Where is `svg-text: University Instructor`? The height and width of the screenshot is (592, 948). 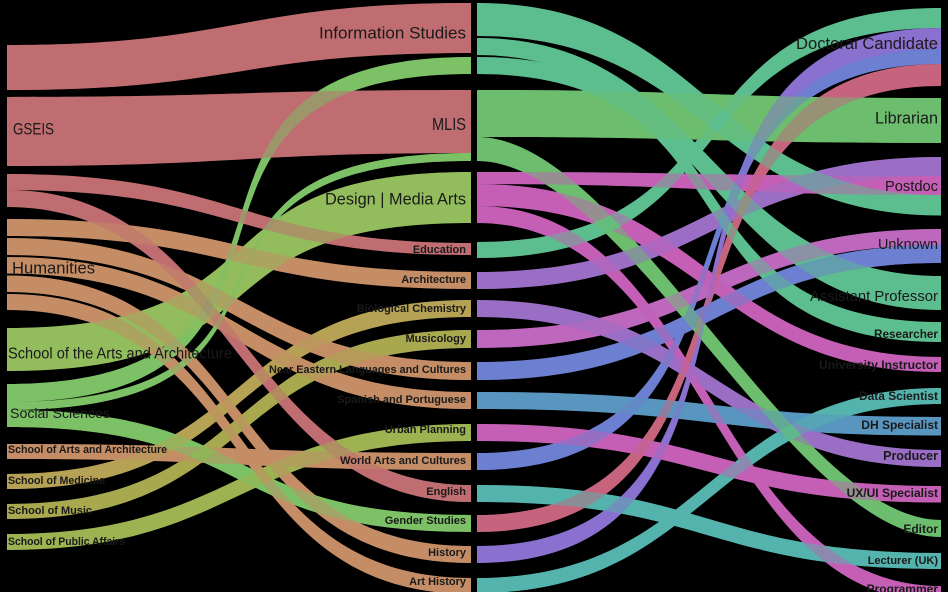 svg-text: University Instructor is located at coordinates (878, 365).